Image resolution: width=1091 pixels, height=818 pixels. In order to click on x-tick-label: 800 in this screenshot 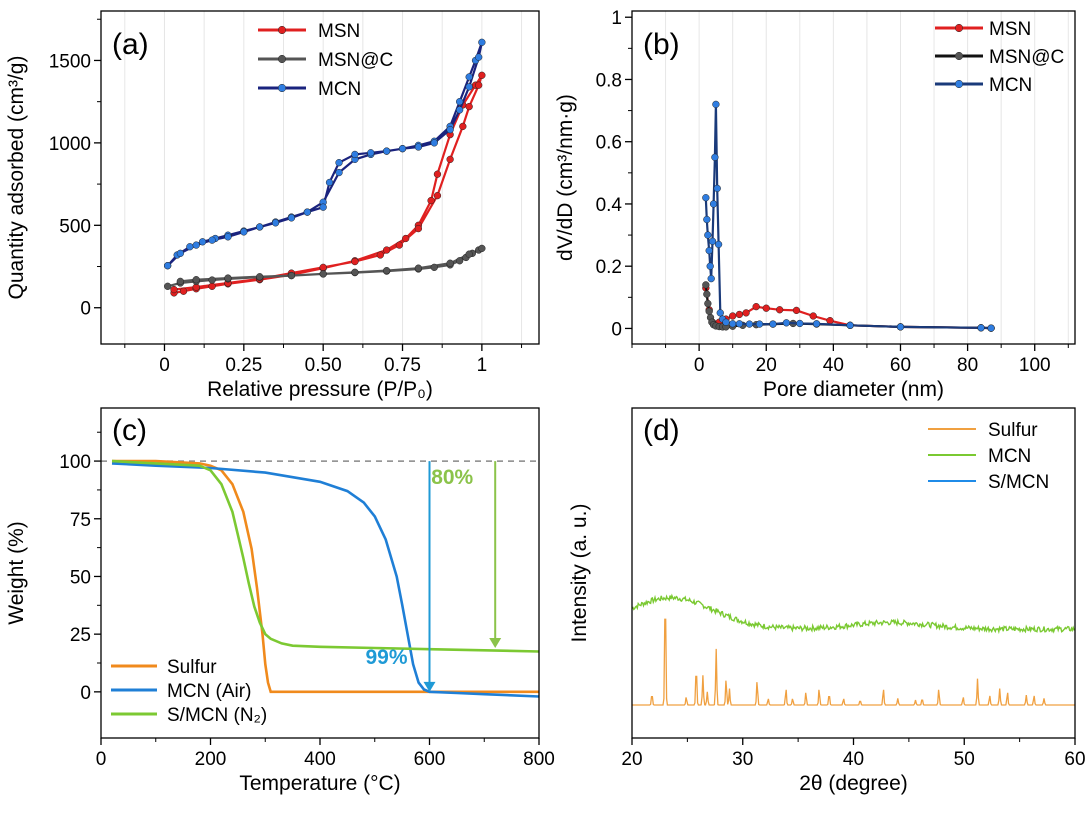, I will do `click(539, 759)`.